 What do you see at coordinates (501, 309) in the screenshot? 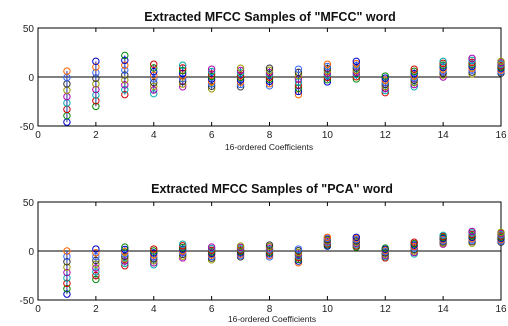
I see `x-tick-label: 16` at bounding box center [501, 309].